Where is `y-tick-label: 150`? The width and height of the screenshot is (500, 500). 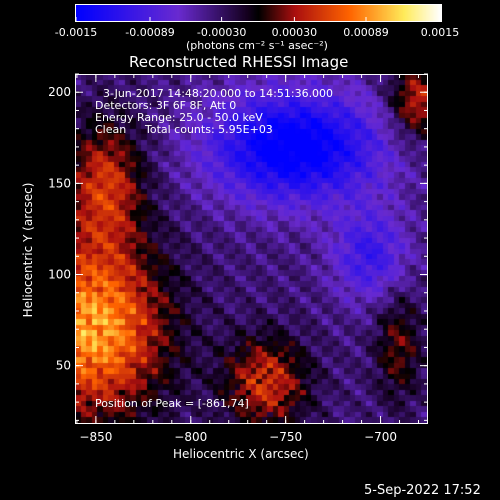
y-tick-label: 150 is located at coordinates (59, 183).